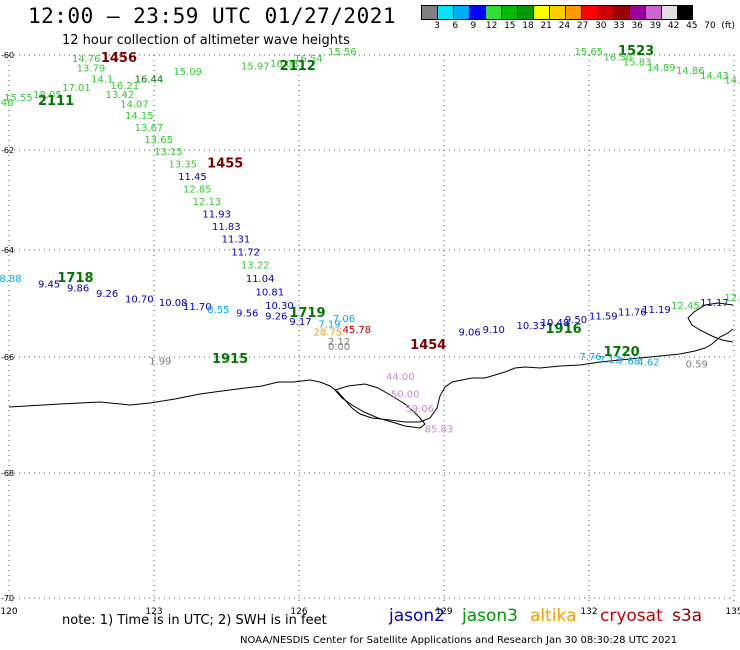 This screenshot has width=740, height=650. What do you see at coordinates (631, 616) in the screenshot?
I see `legend-cryosat: cryosat` at bounding box center [631, 616].